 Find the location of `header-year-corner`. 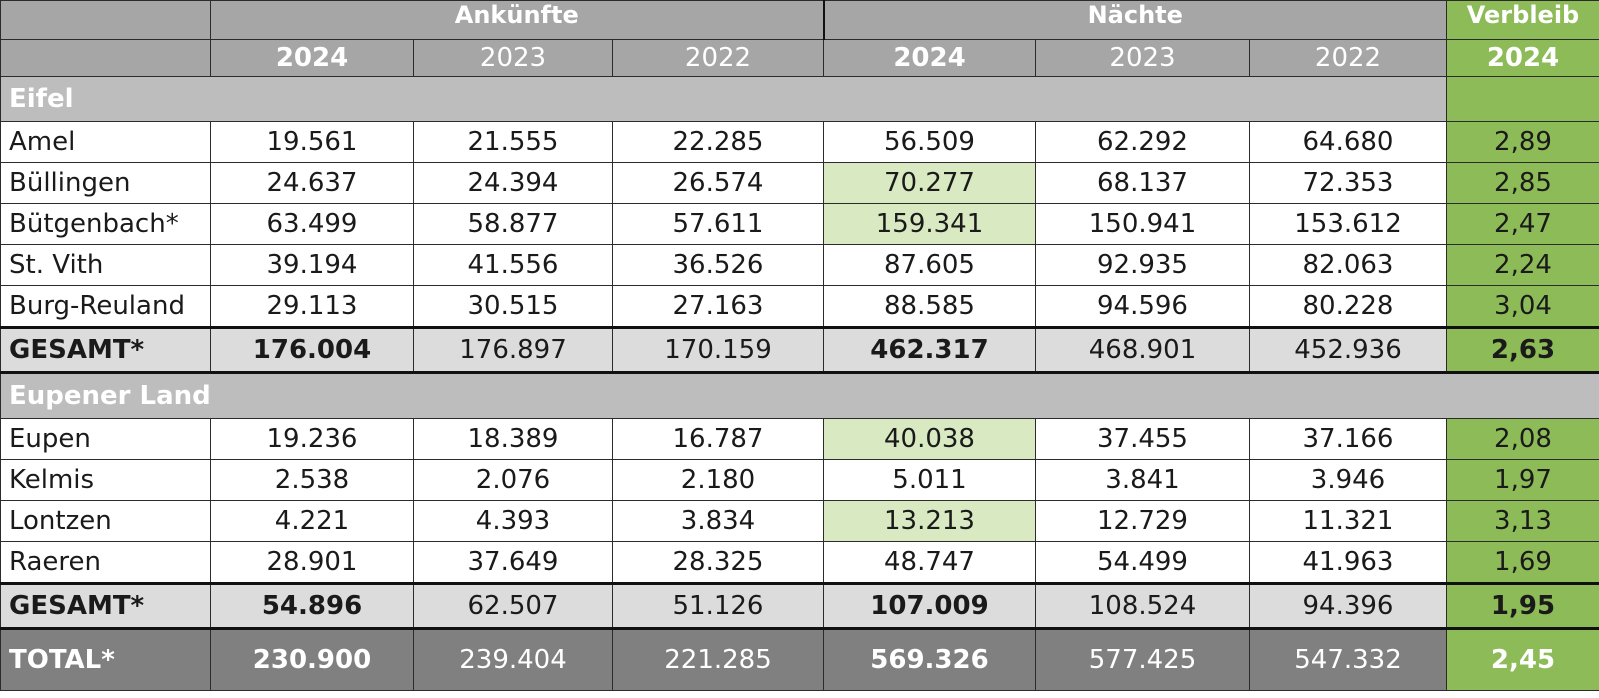

header-year-corner is located at coordinates (105, 58).